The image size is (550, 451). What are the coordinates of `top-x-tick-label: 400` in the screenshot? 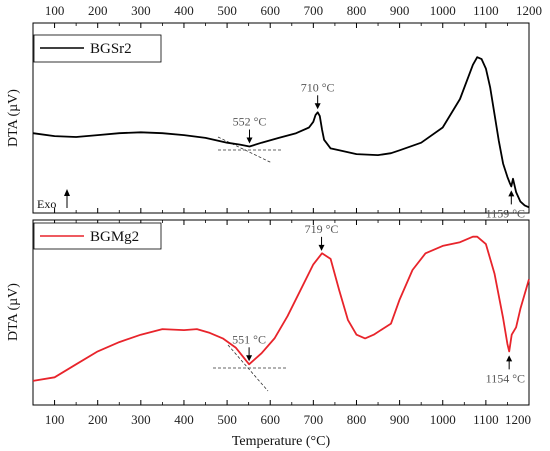 It's located at (184, 10).